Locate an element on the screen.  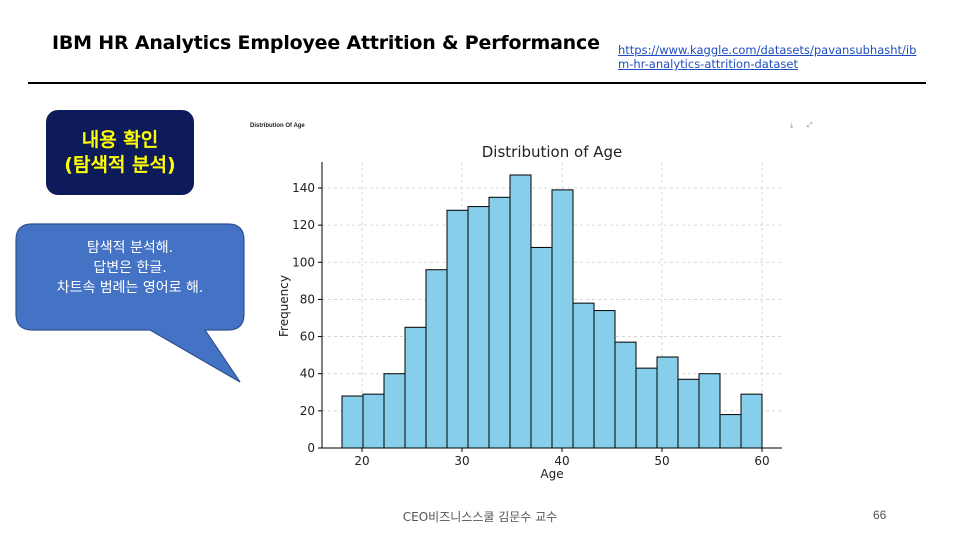
y-tick-label: 0 is located at coordinates (311, 448).